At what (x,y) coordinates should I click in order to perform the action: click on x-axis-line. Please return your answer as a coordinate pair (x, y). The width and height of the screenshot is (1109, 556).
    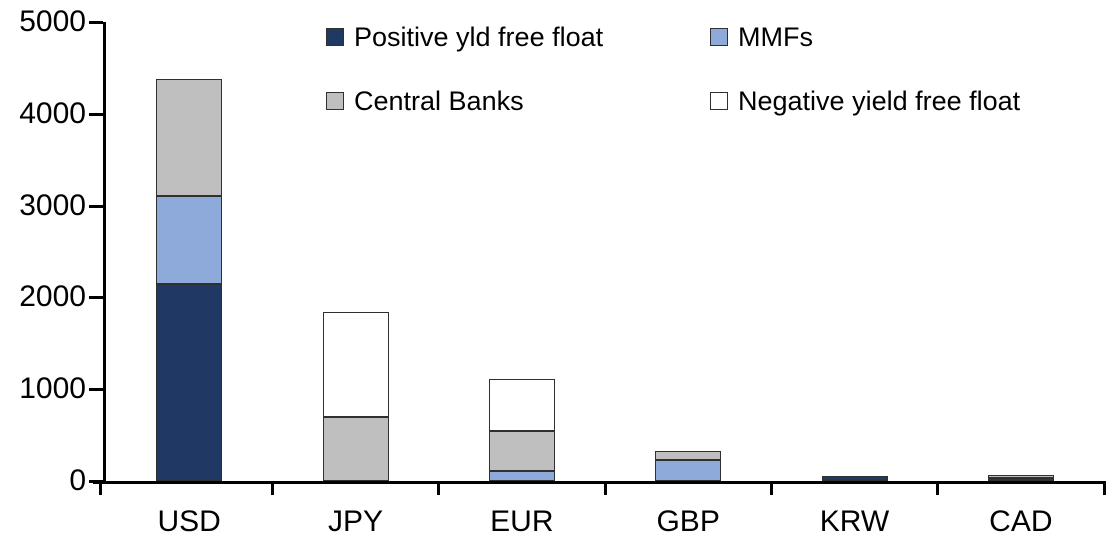
    Looking at the image, I should click on (599, 482).